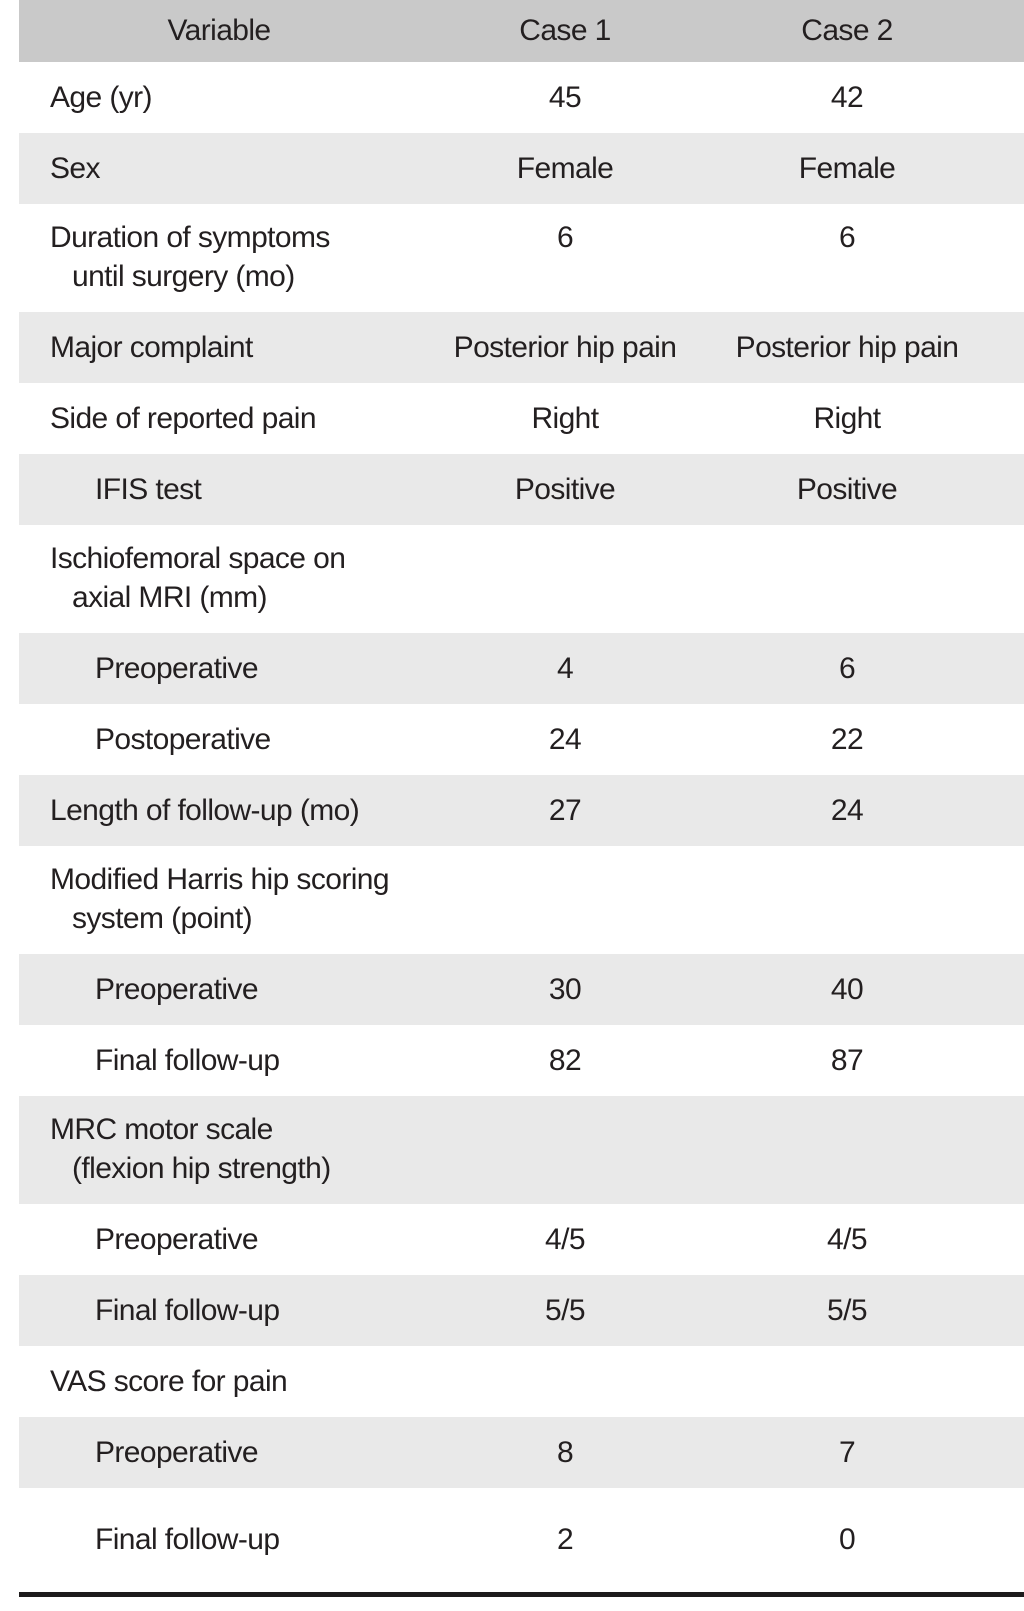 Image resolution: width=1024 pixels, height=1611 pixels. Describe the element at coordinates (219, 1149) in the screenshot. I see `row-label: MRC motor scale (flexion hip strength)` at that location.